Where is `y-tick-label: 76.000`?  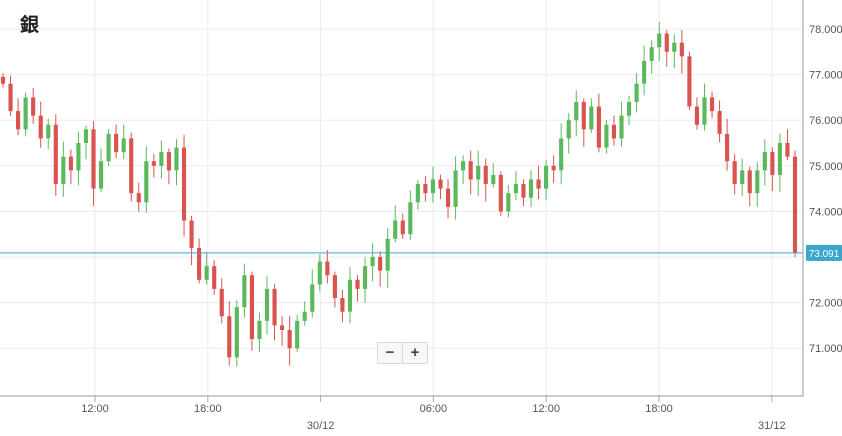 y-tick-label: 76.000 is located at coordinates (825, 121).